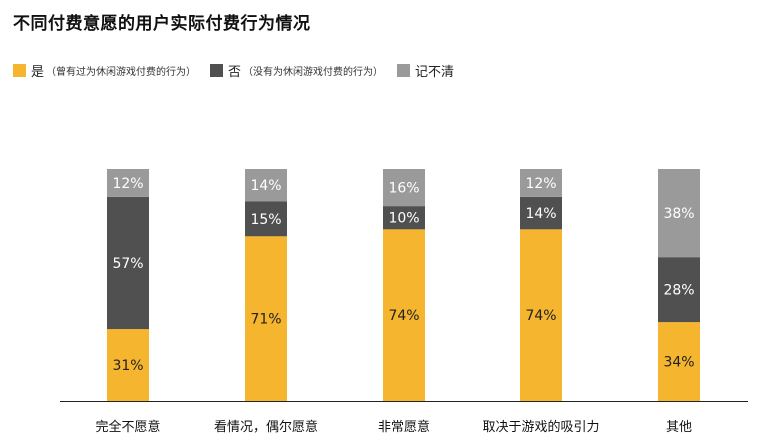 The height and width of the screenshot is (442, 765). I want to click on legend-swatch-no, so click(217, 70).